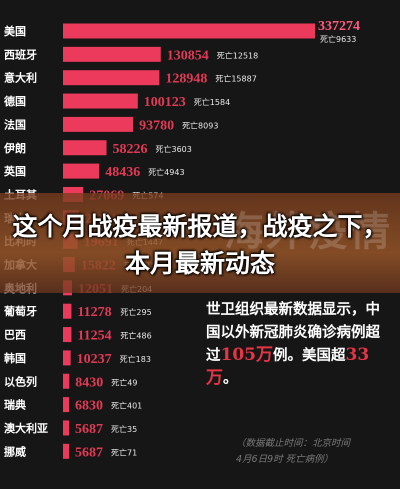  Describe the element at coordinates (212, 102) in the screenshot. I see `deaths-label: 死亡1584` at that location.